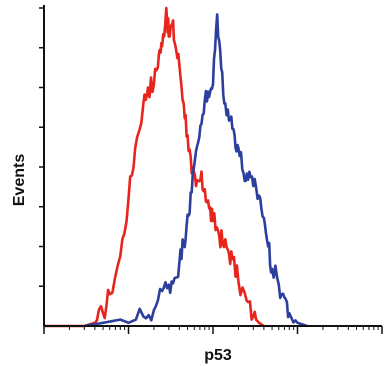 Image resolution: width=384 pixels, height=366 pixels. What do you see at coordinates (19, 180) in the screenshot?
I see `y-axis-label: Events` at bounding box center [19, 180].